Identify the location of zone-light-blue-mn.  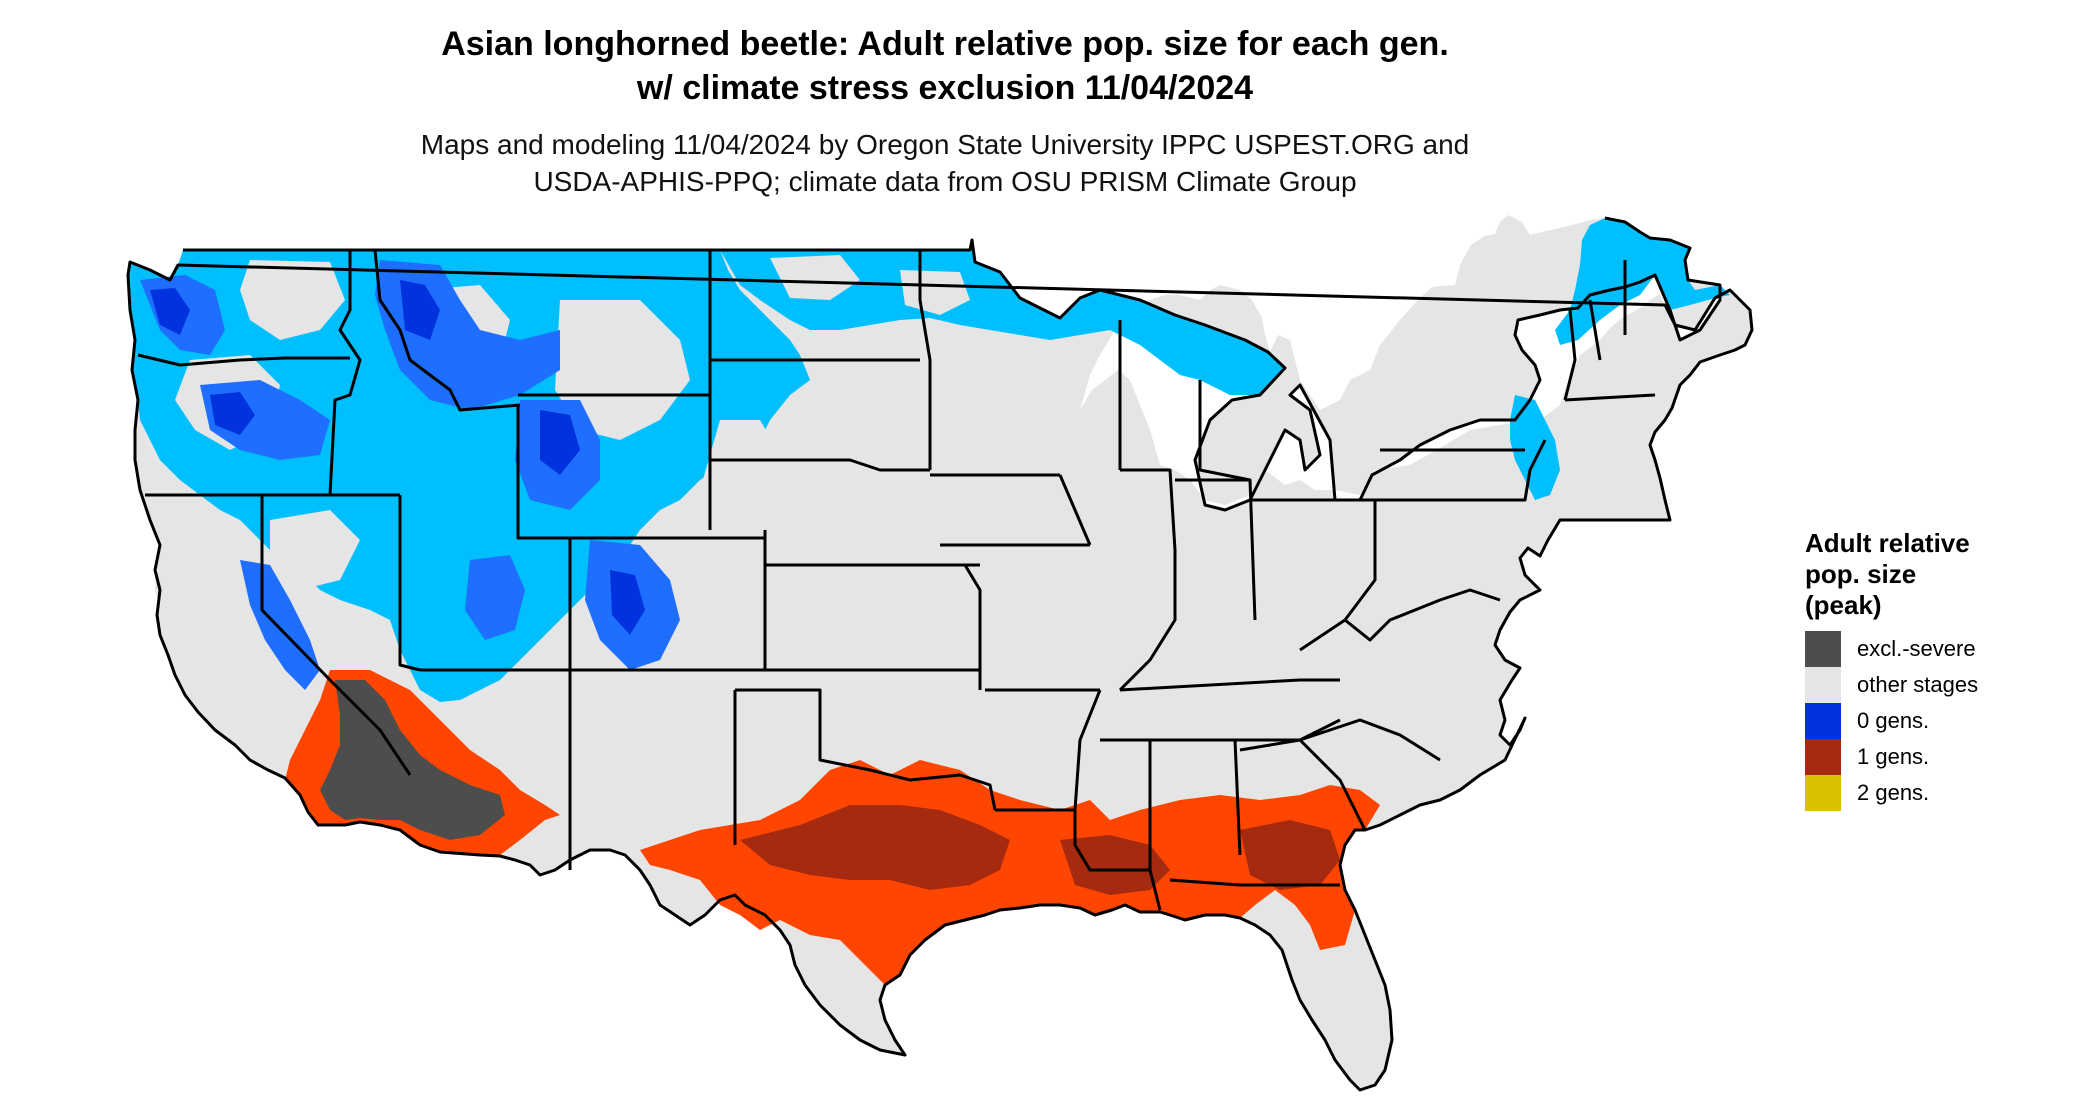
(1002, 317).